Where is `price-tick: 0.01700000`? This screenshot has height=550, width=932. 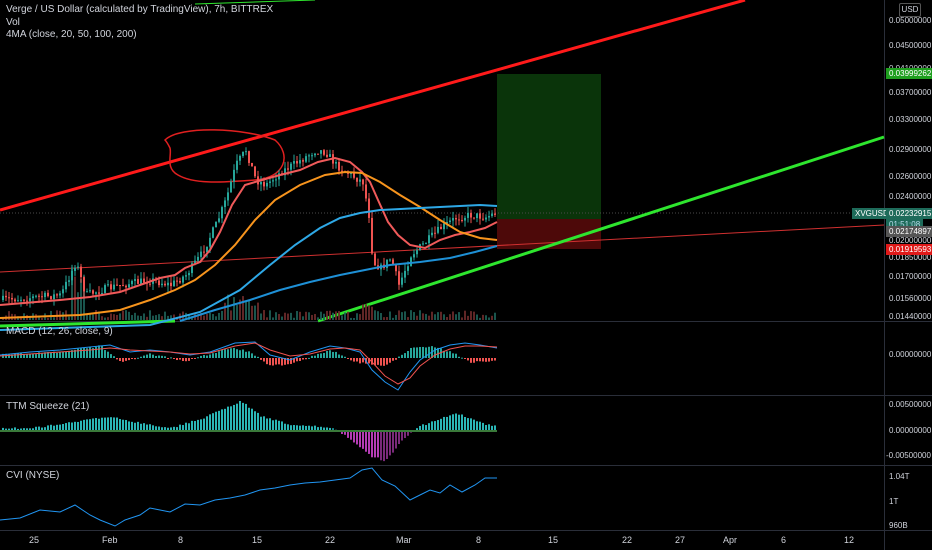 price-tick: 0.01700000 is located at coordinates (910, 276).